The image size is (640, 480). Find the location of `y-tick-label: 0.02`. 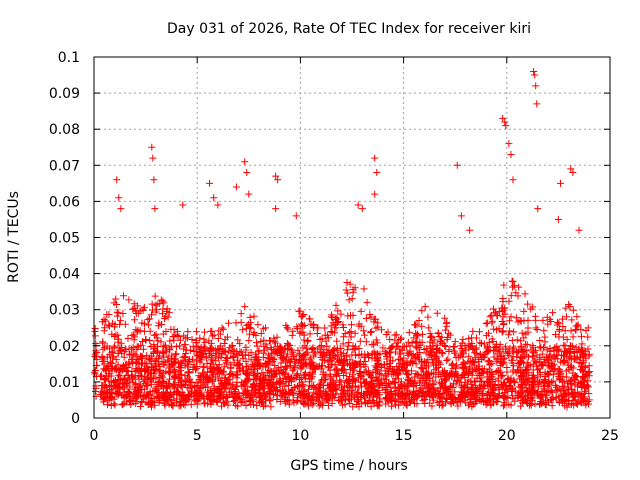

y-tick-label: 0.02 is located at coordinates (64, 347).